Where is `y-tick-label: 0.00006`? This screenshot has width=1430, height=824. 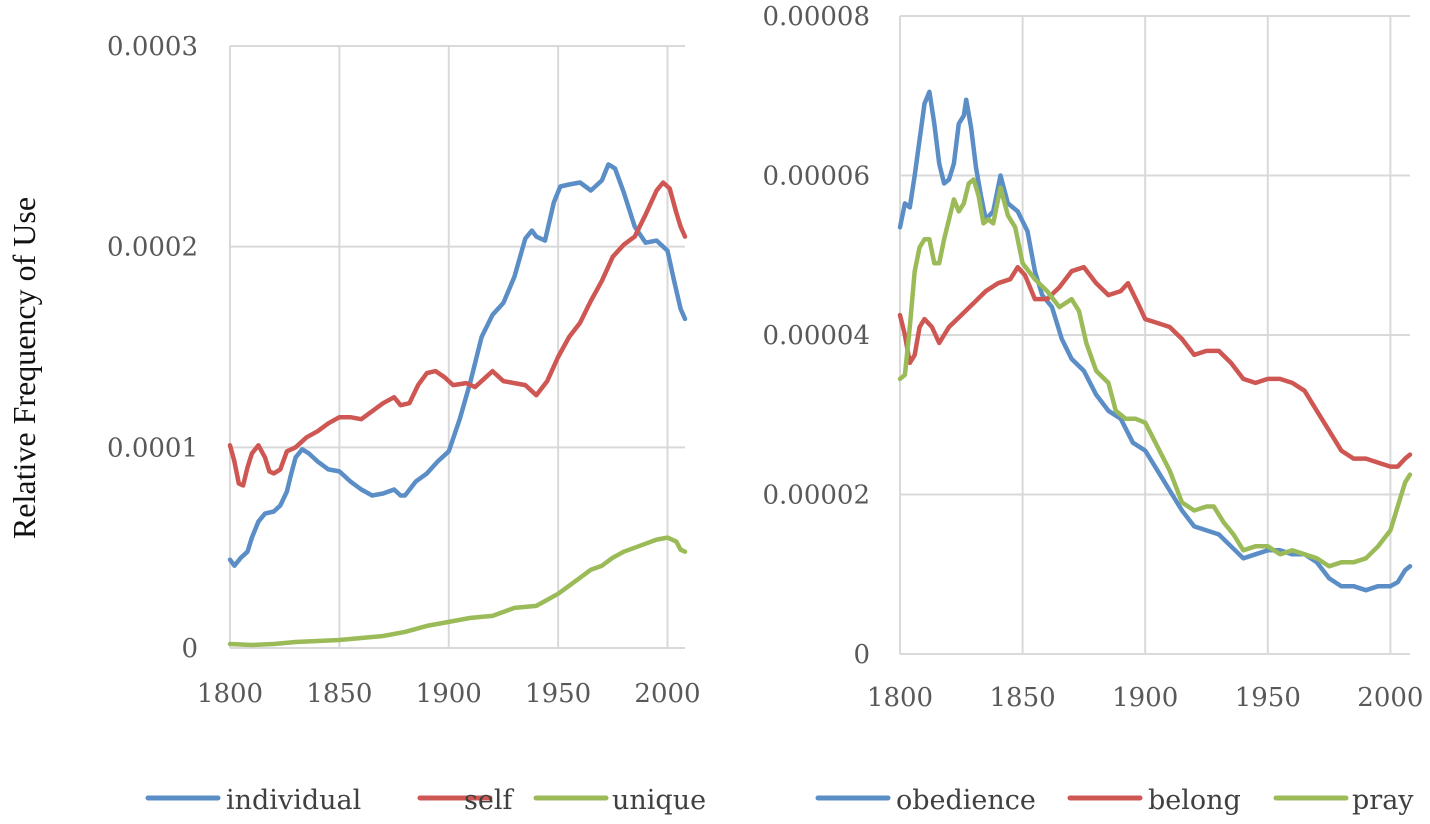 y-tick-label: 0.00006 is located at coordinates (816, 177).